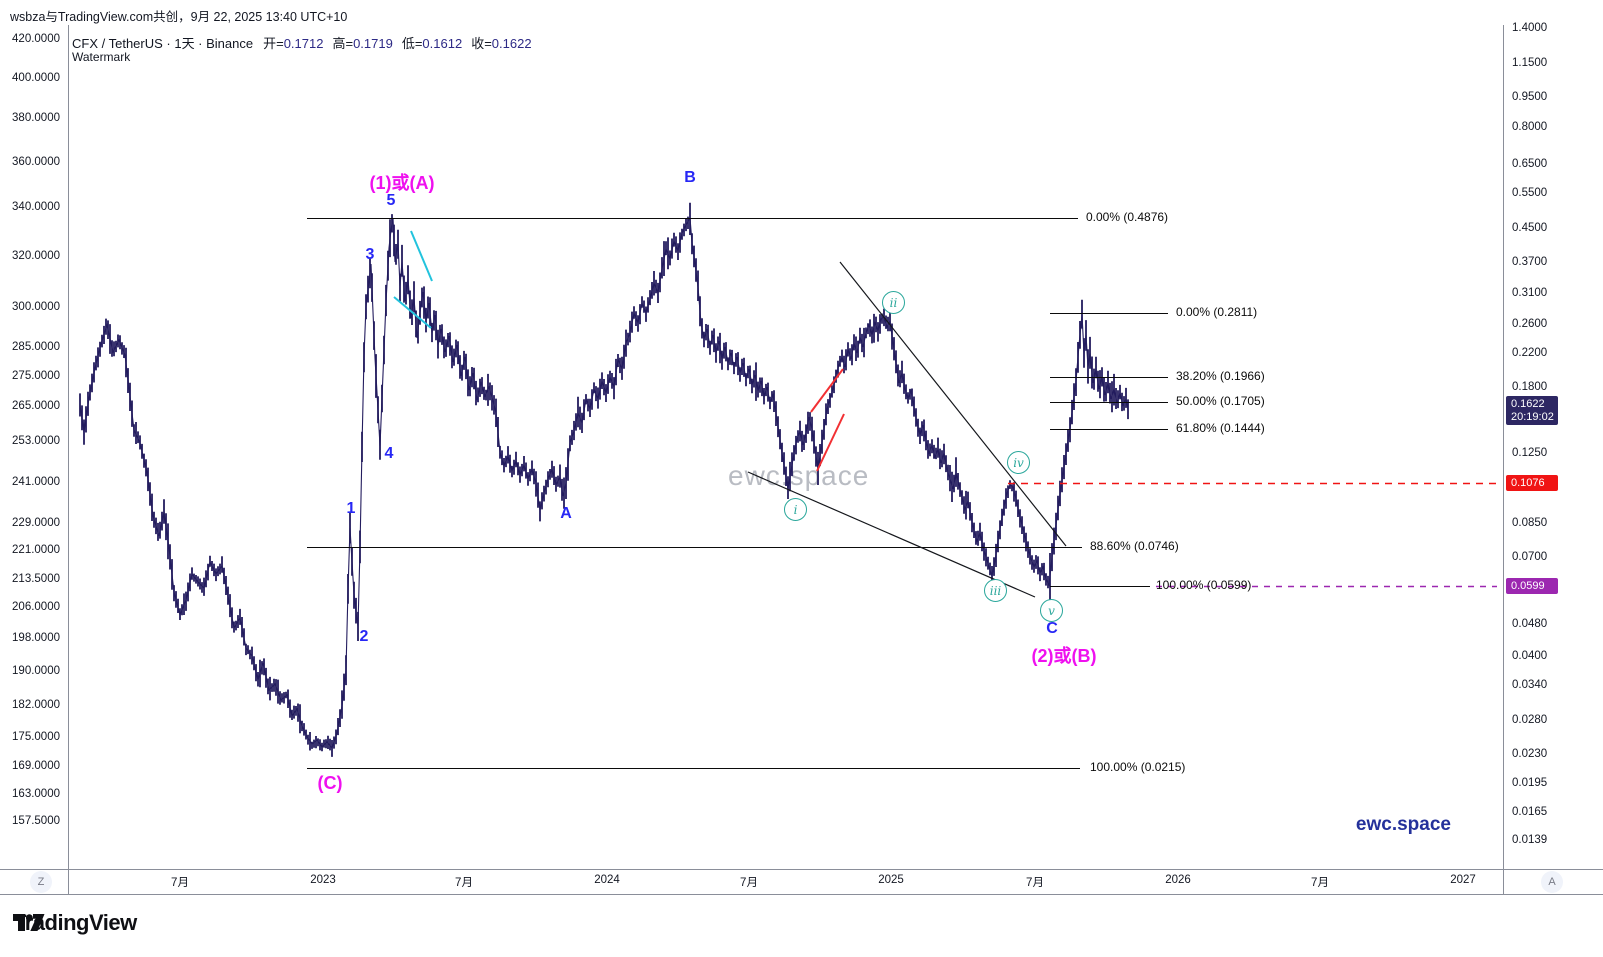  I want to click on right-axis-tick: 0.0340, so click(1530, 685).